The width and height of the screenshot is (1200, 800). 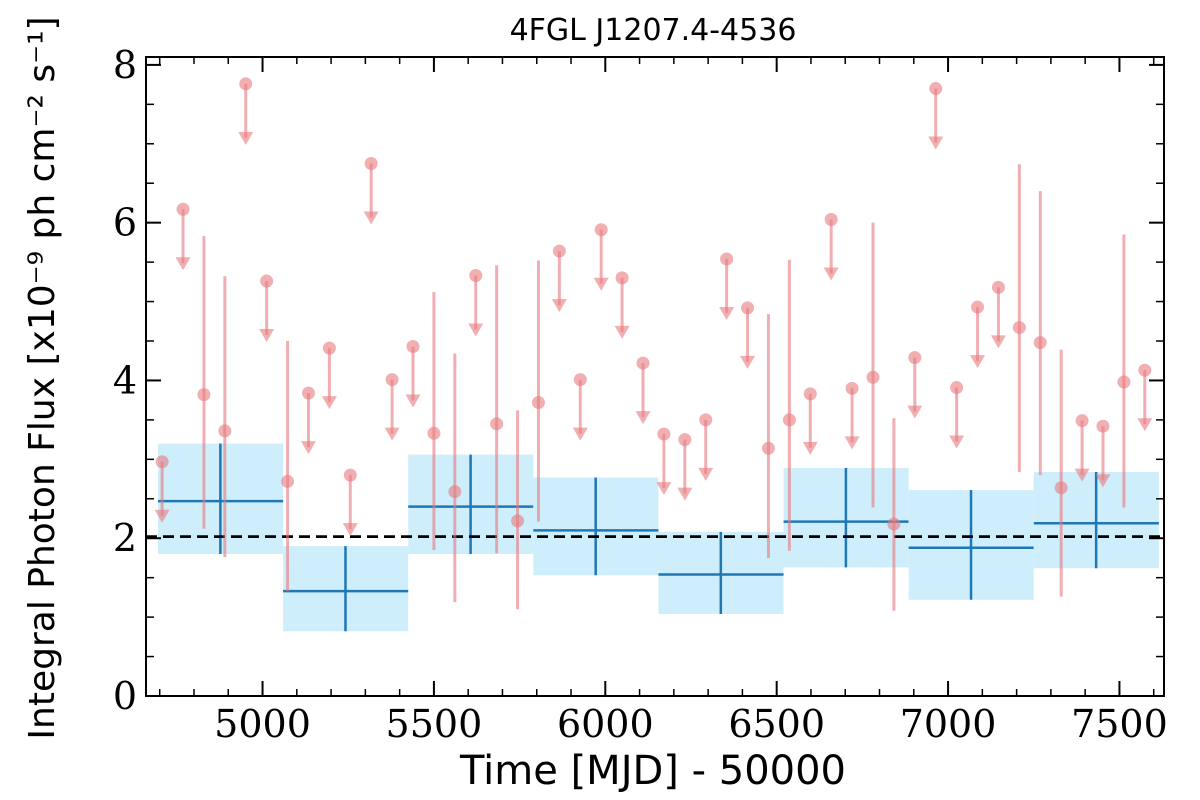 I want to click on chart-title: 4FGL J1207.4-4536, so click(x=653, y=30).